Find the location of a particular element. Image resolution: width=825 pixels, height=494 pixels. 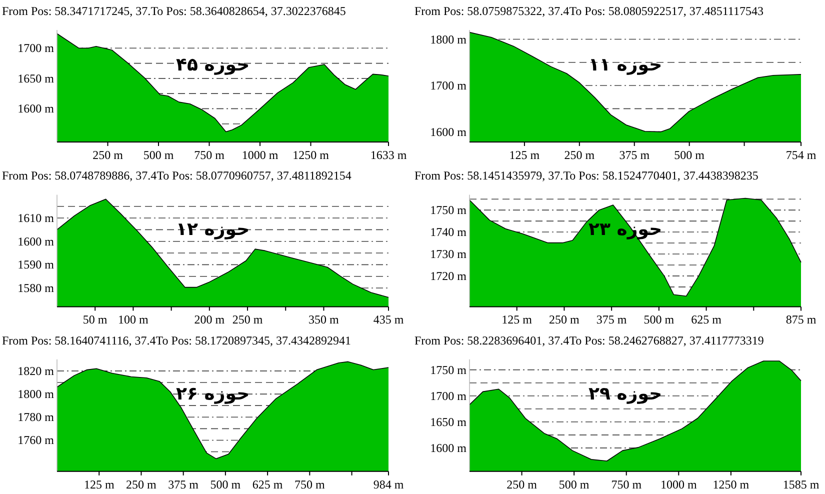

chart-subtitle: To Pos: 58.1720897345, 37.4342892941 is located at coordinates (253, 340).